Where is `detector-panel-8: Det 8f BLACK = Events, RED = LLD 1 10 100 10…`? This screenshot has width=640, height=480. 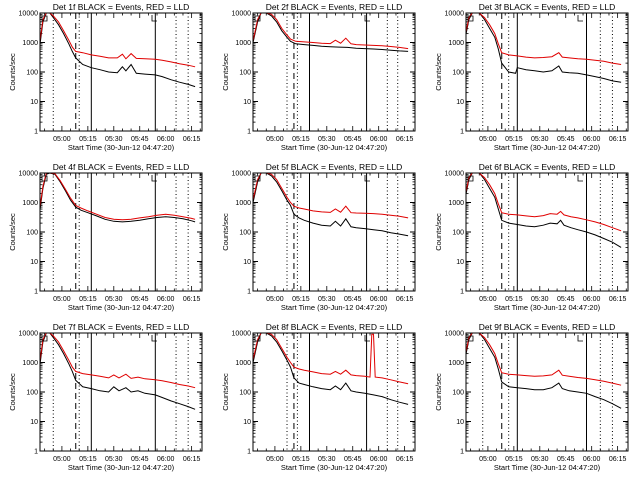
detector-panel-8: Det 8f BLACK = Events, RED = LLD 1 10 100 10… is located at coordinates (318, 397).